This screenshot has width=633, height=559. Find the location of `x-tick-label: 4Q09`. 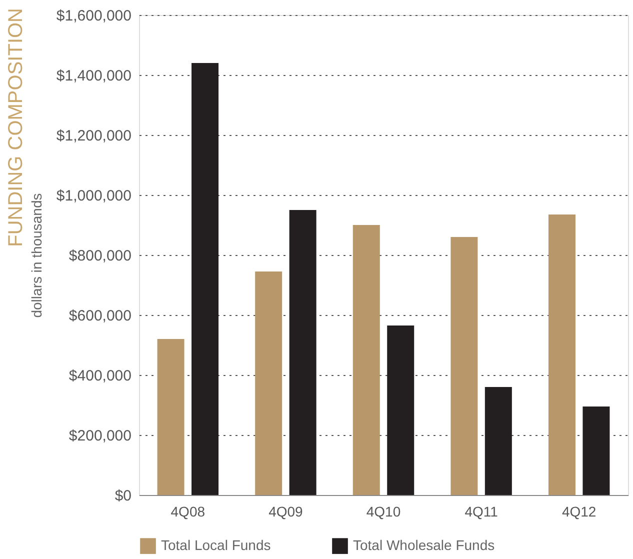

x-tick-label: 4Q09 is located at coordinates (286, 512).